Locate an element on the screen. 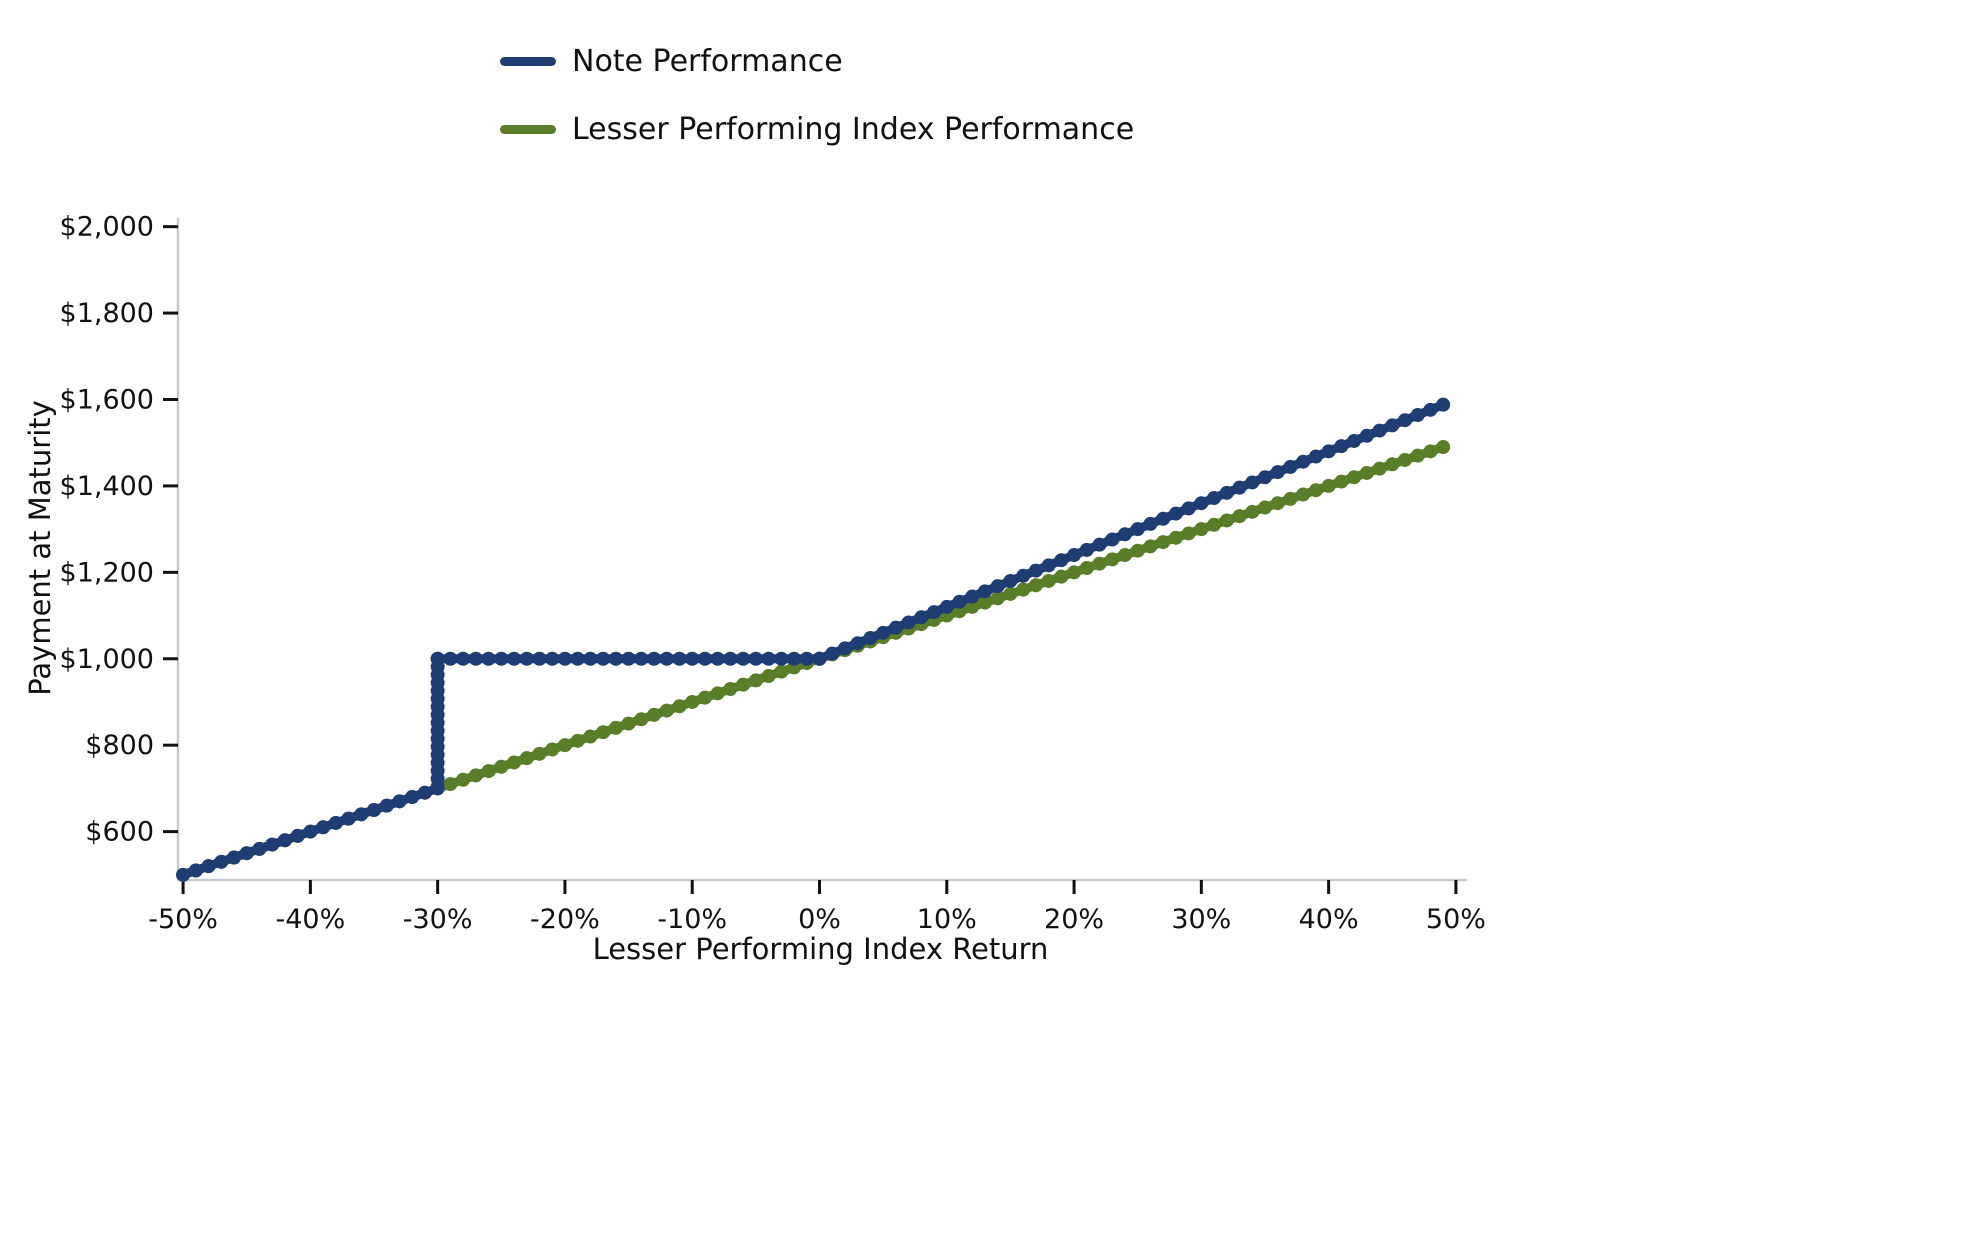 The height and width of the screenshot is (1250, 1979). x-tick-label: 10% is located at coordinates (947, 919).